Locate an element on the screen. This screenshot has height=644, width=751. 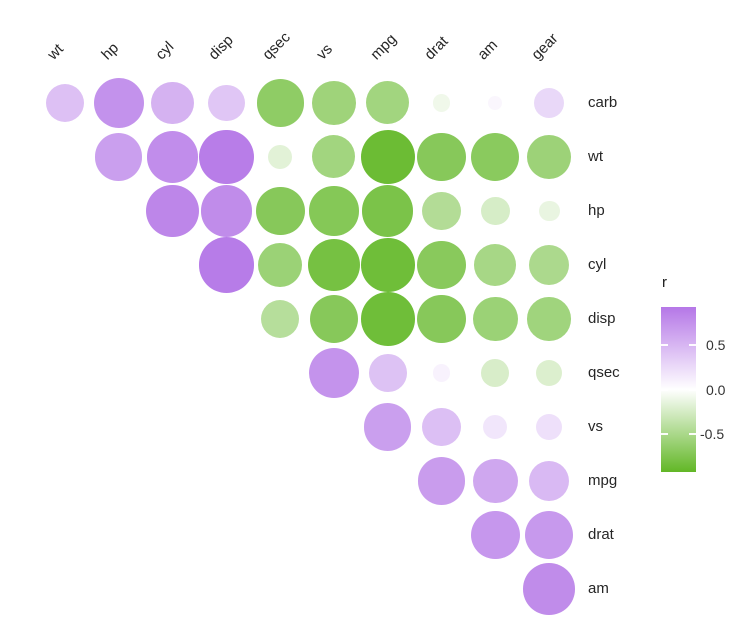
corr-dot-hp-cyl is located at coordinates (172, 211).